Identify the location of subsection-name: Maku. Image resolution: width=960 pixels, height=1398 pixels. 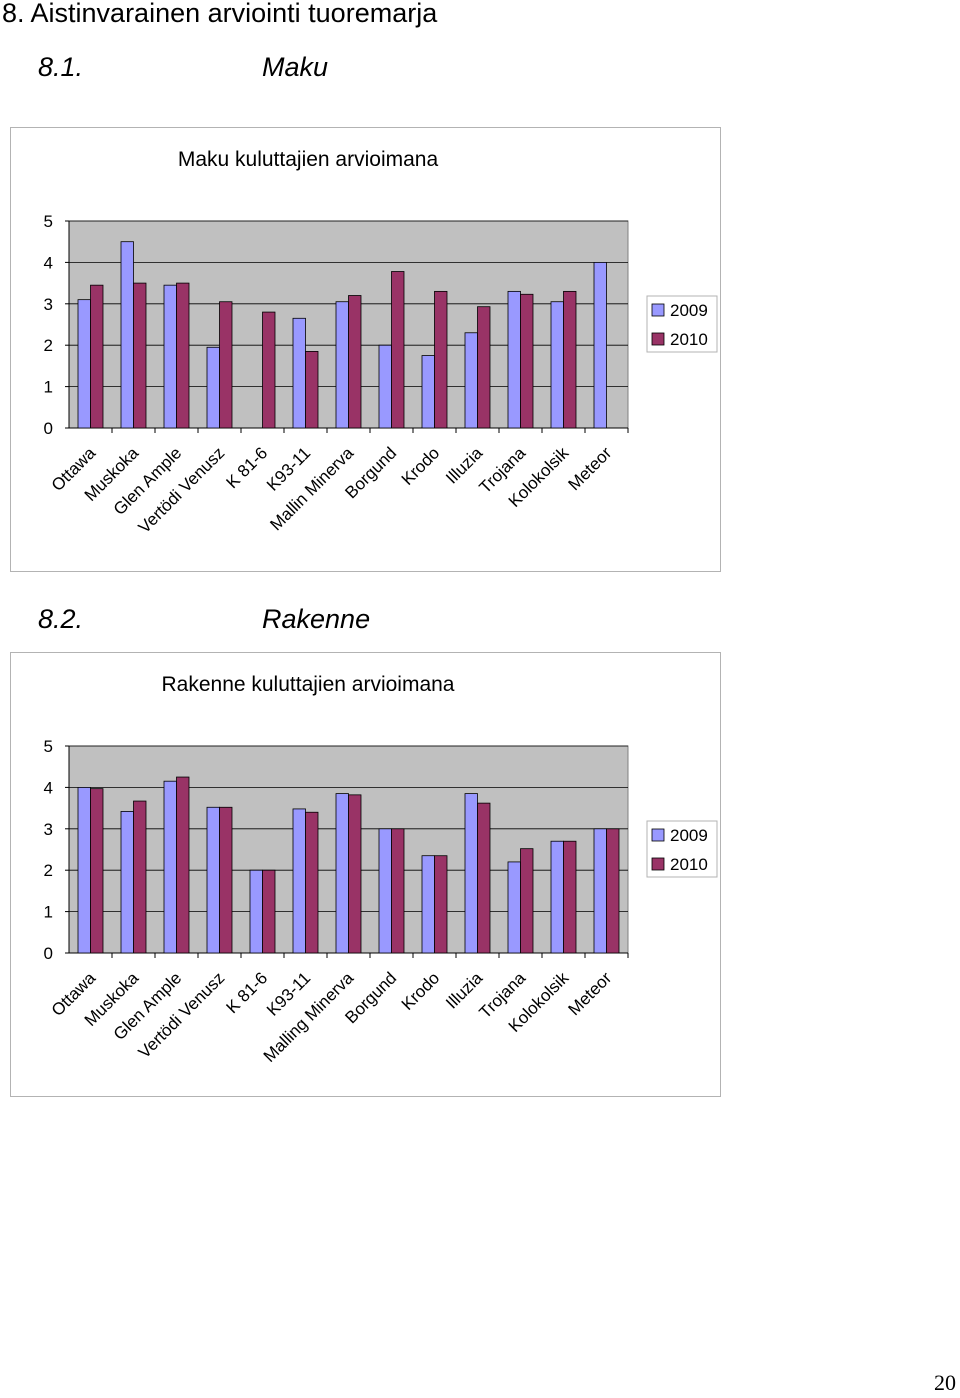
(295, 67).